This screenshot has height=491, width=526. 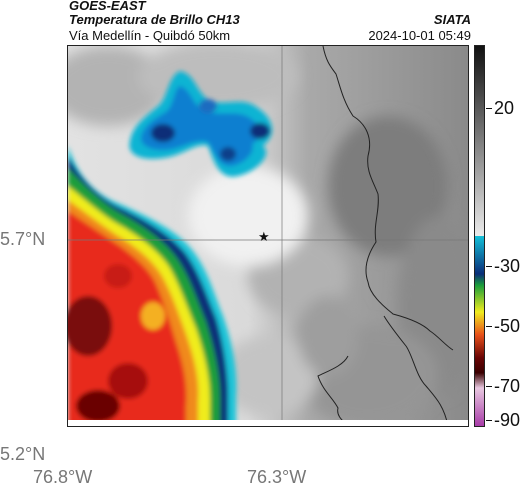 What do you see at coordinates (452, 19) in the screenshot?
I see `organization-label: SIATA` at bounding box center [452, 19].